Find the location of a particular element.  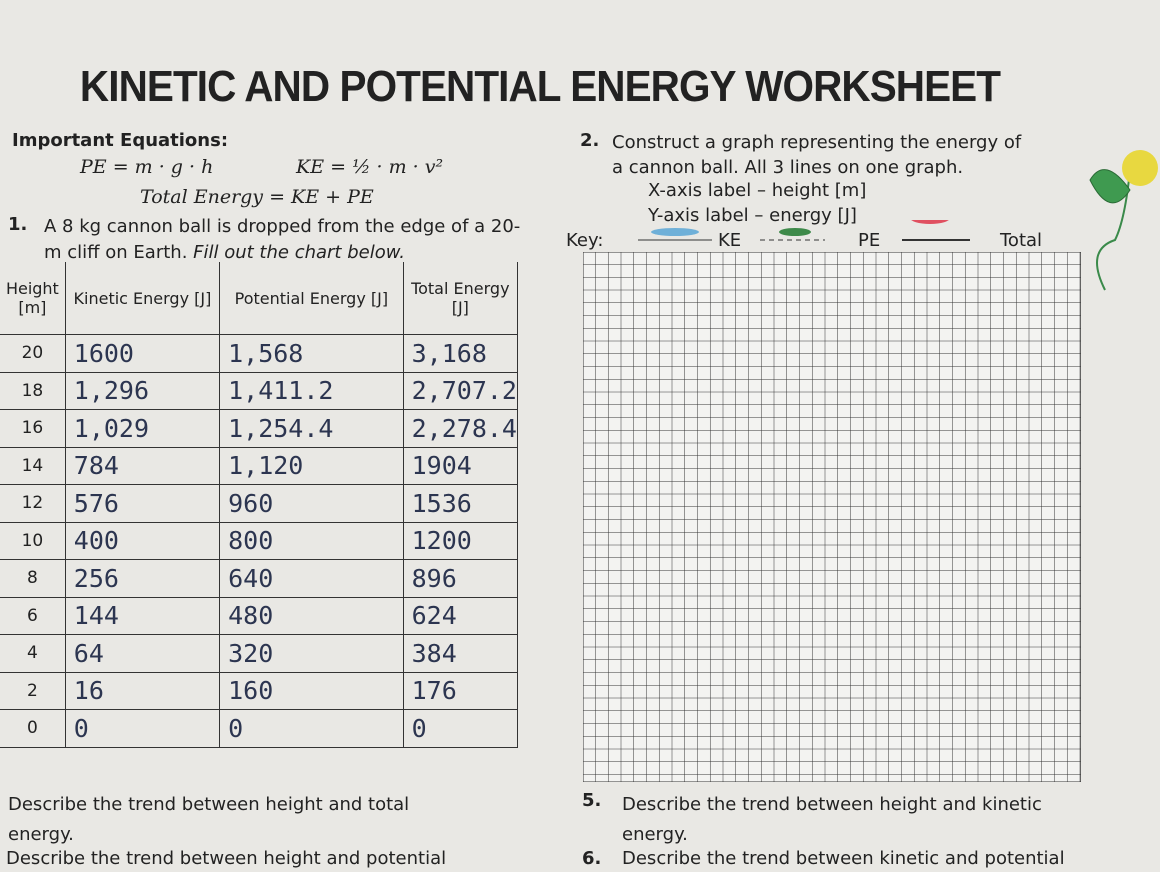

key-label: Key: is located at coordinates (585, 240).